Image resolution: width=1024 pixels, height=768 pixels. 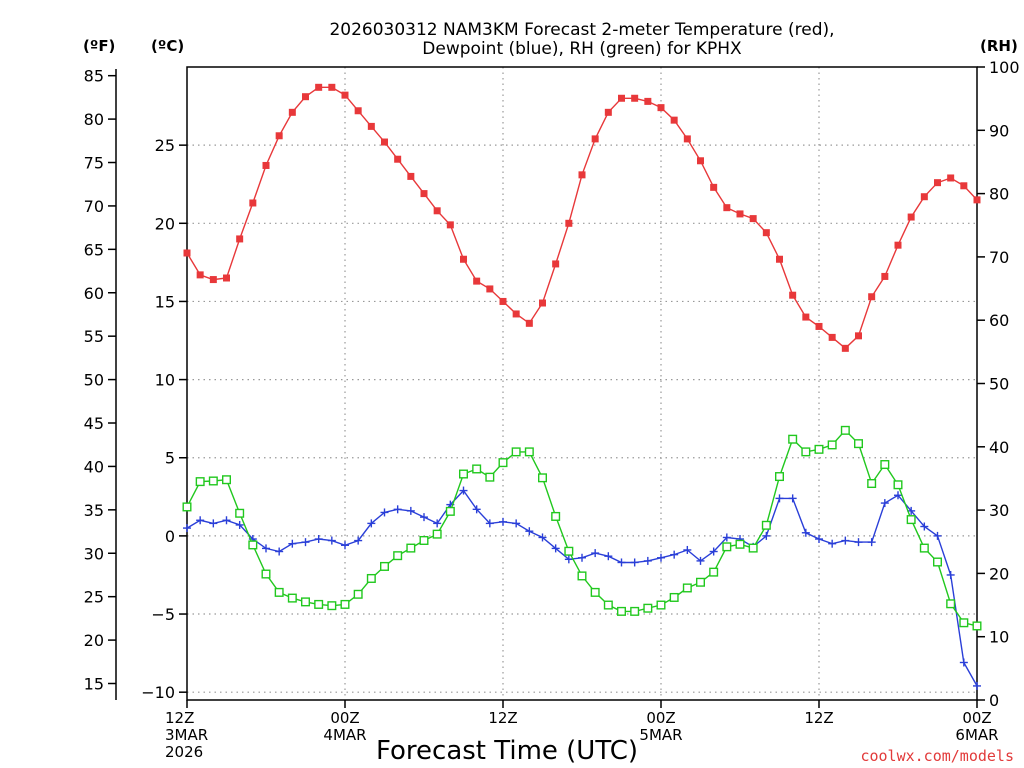 I want to click on chart-title-line2: Dewpoint (blue), RH (green) for KPHX, so click(x=582, y=49).